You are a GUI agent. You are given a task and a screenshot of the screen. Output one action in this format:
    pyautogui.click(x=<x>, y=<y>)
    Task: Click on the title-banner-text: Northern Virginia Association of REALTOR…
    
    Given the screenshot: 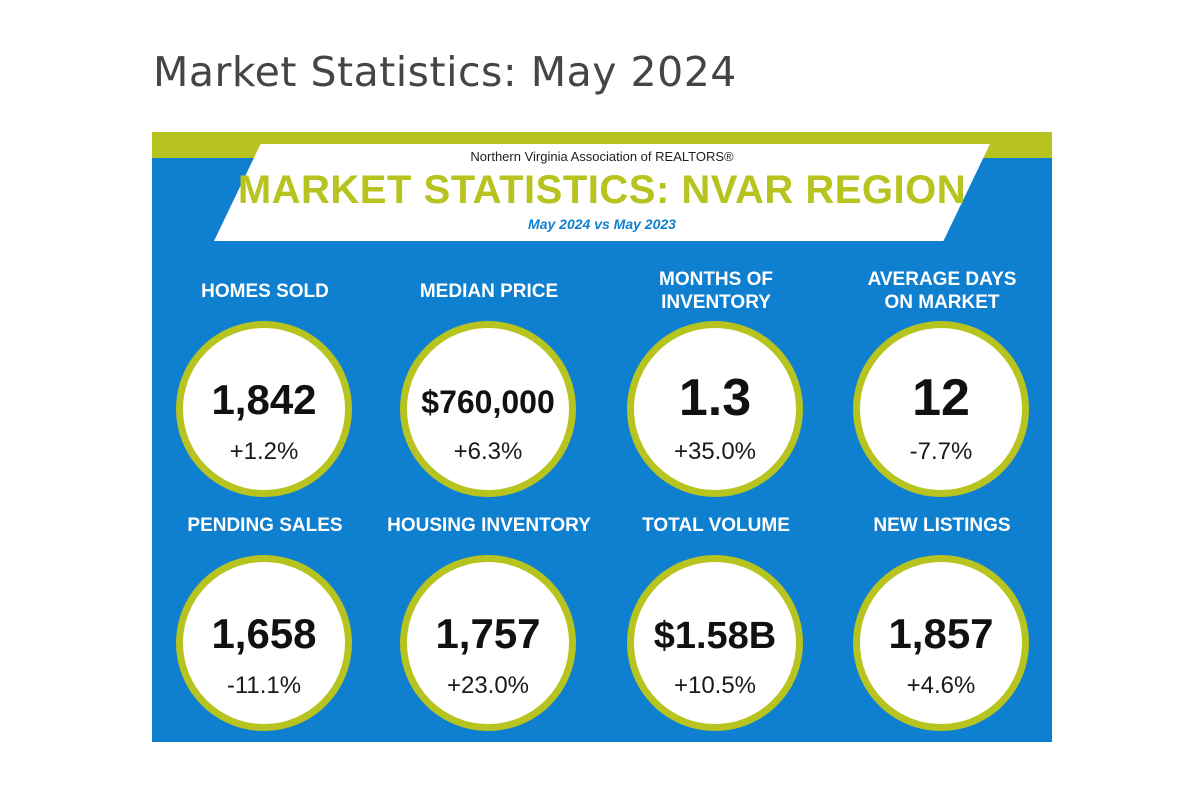 What is the action you would take?
    pyautogui.click(x=602, y=192)
    